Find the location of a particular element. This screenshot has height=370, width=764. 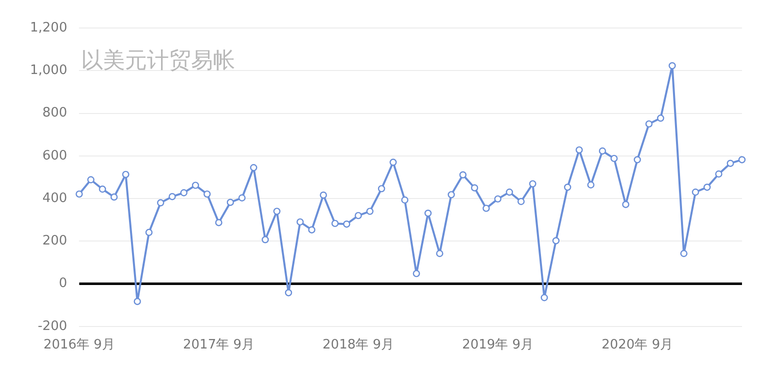

y-tick-label: 800 is located at coordinates (55, 113).